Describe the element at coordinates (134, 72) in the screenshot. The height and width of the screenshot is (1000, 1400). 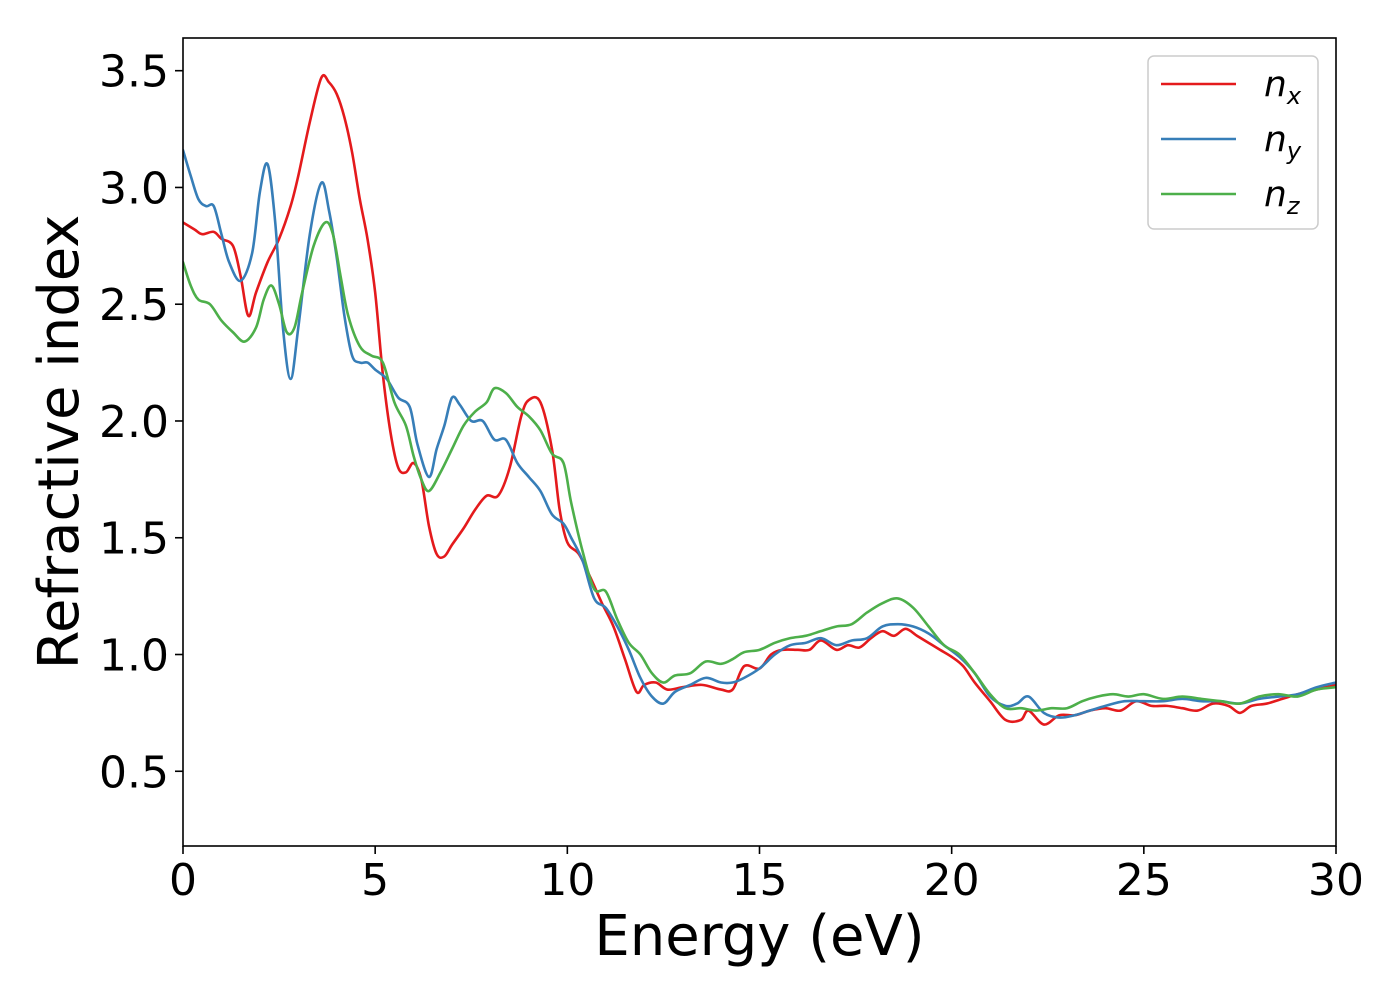
I see `y-tick-label: 3.5` at that location.